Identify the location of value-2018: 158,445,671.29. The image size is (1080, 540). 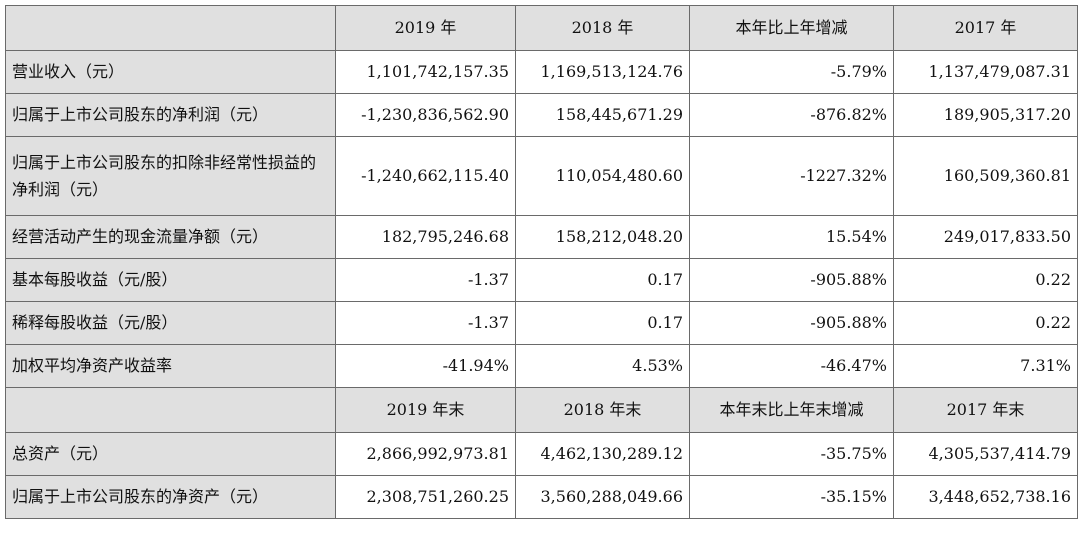
(602, 115).